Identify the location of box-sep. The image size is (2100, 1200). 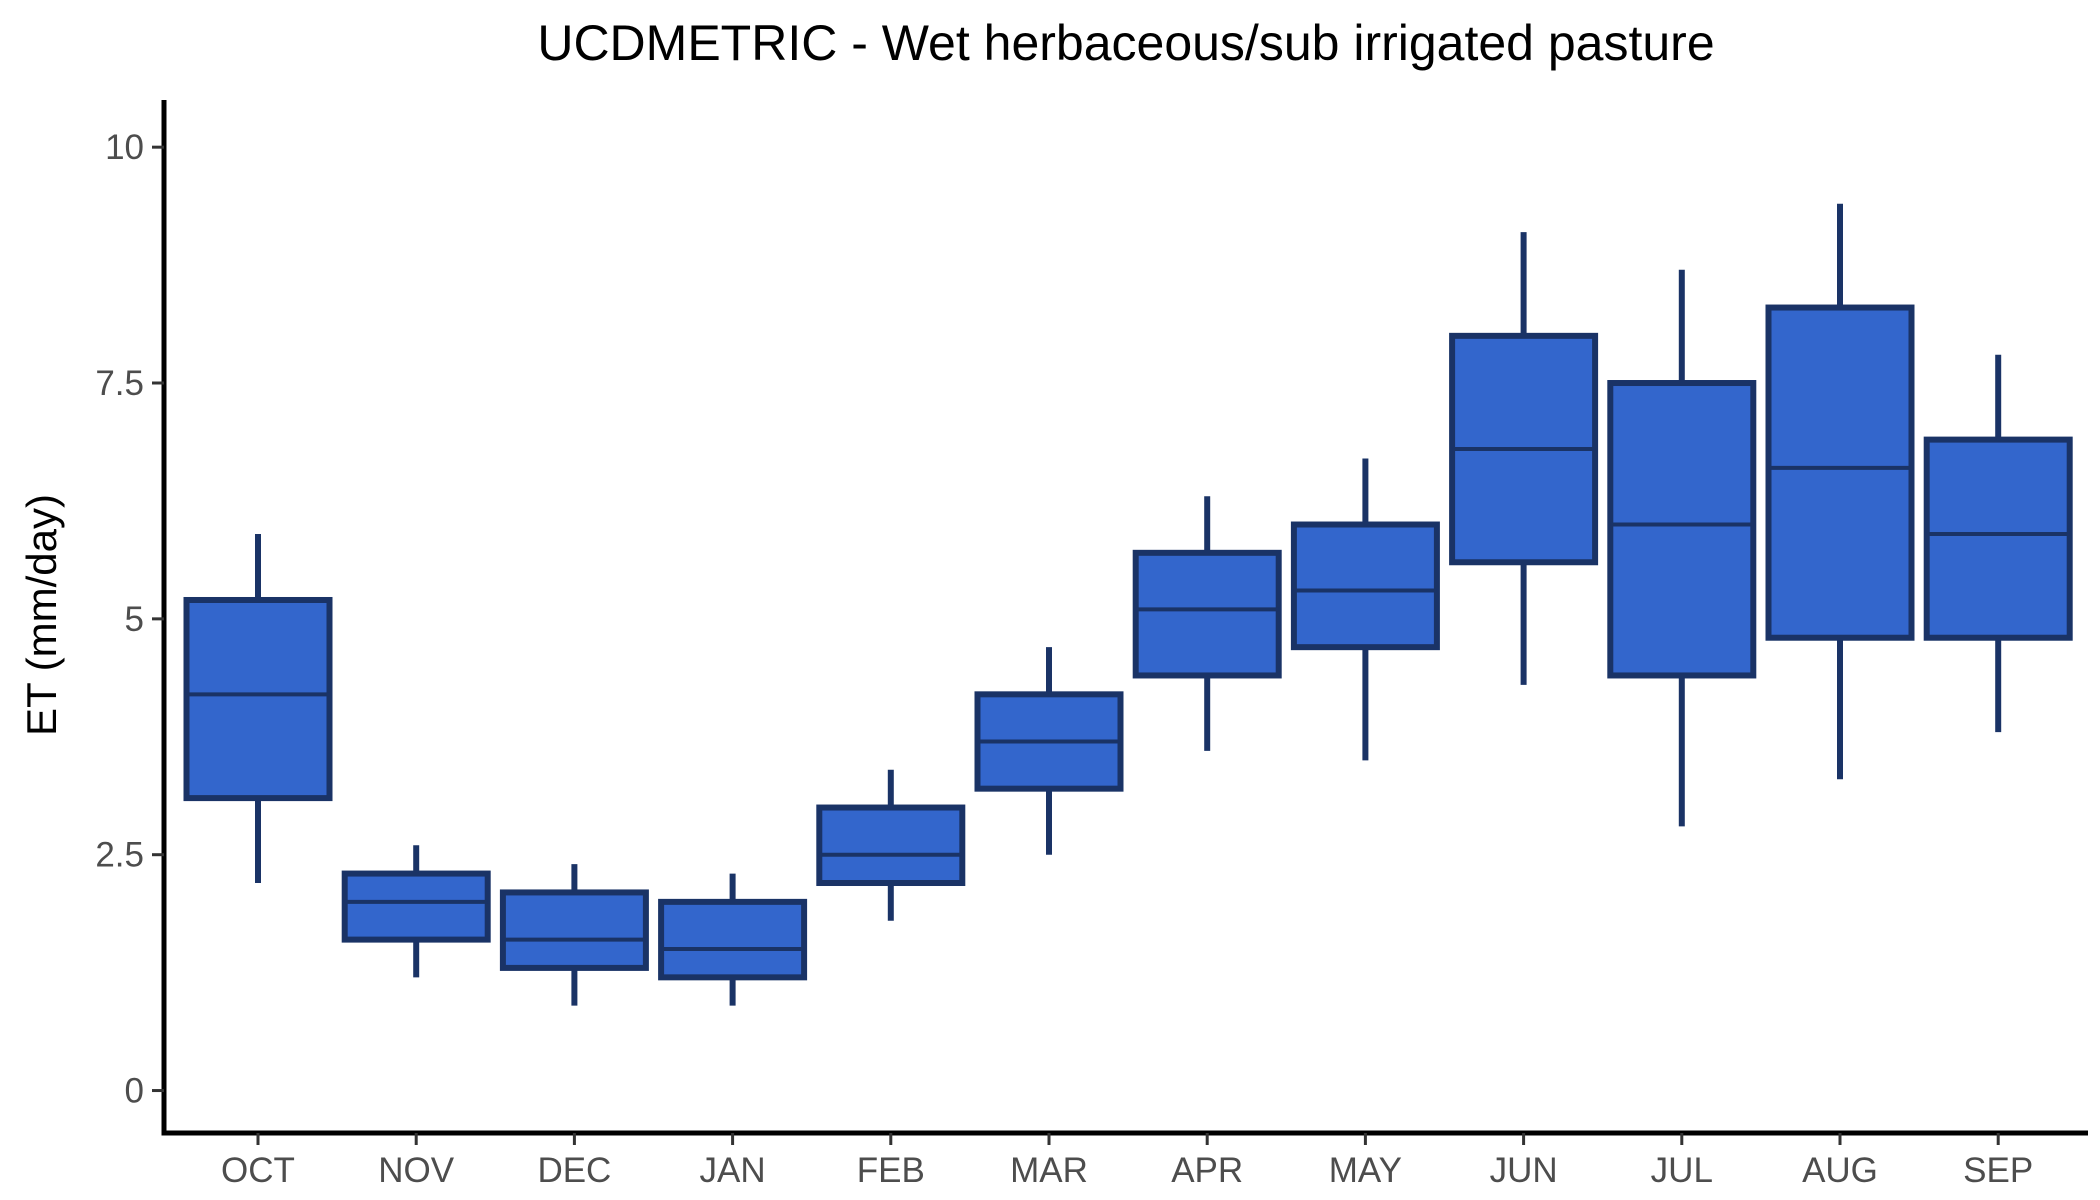
(1998, 543).